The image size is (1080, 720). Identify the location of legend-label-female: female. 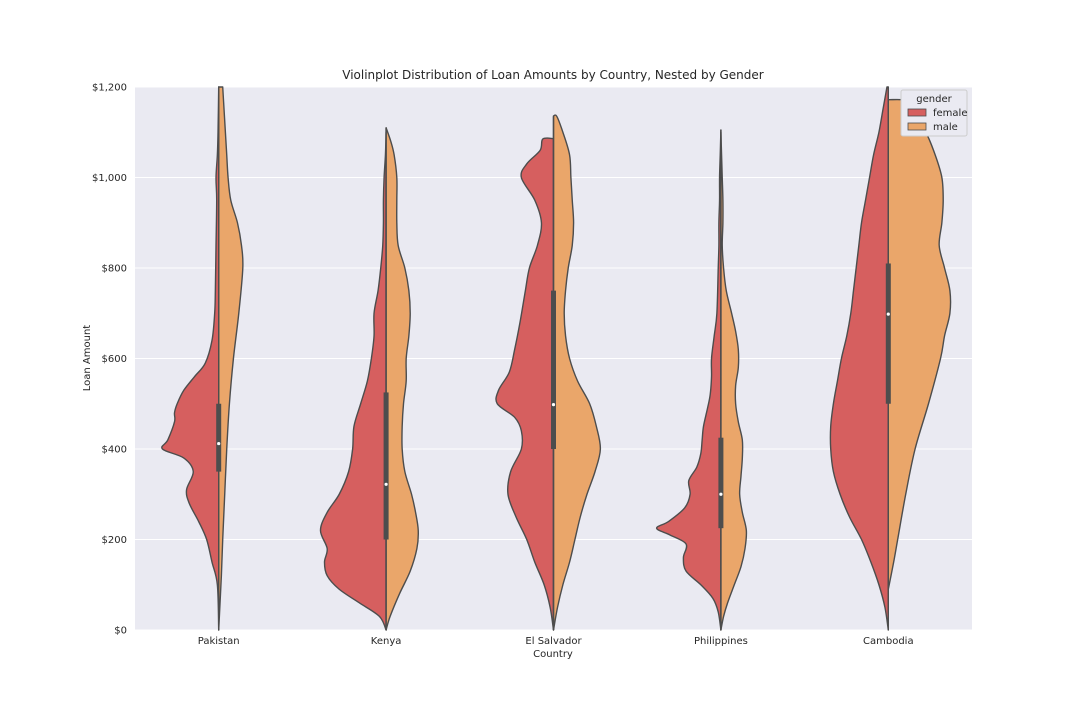
(950, 113).